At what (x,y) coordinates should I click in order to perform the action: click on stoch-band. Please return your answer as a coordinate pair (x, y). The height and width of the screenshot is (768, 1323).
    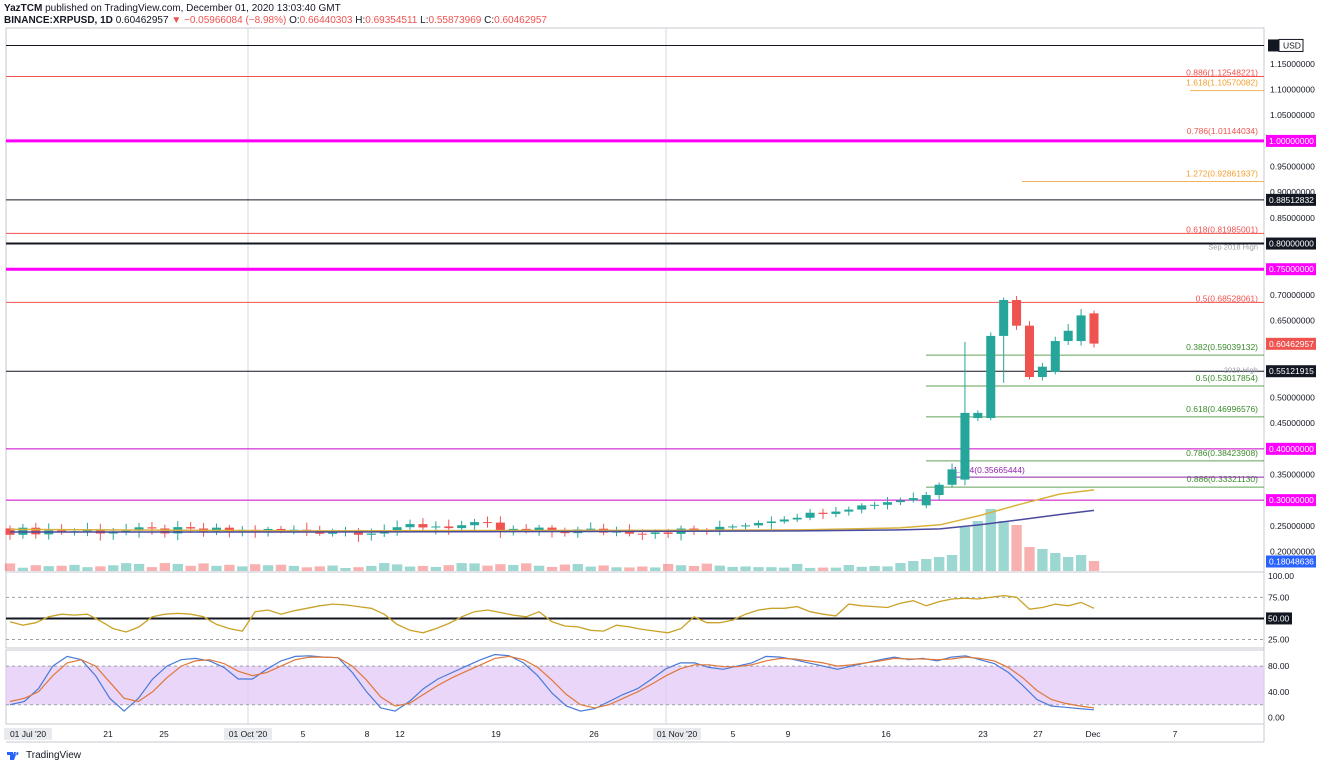
    Looking at the image, I should click on (635, 685).